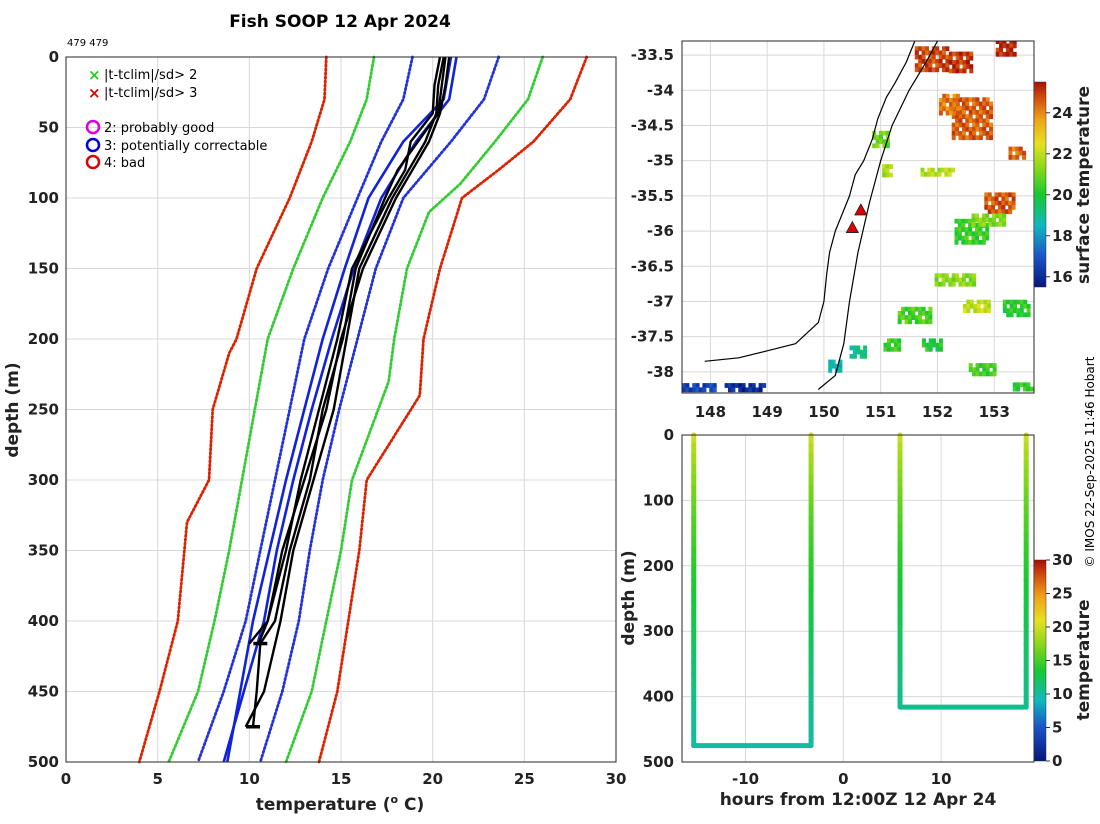  What do you see at coordinates (1062, 694) in the screenshot?
I see `temp-colorbar-tick-label: 10` at bounding box center [1062, 694].